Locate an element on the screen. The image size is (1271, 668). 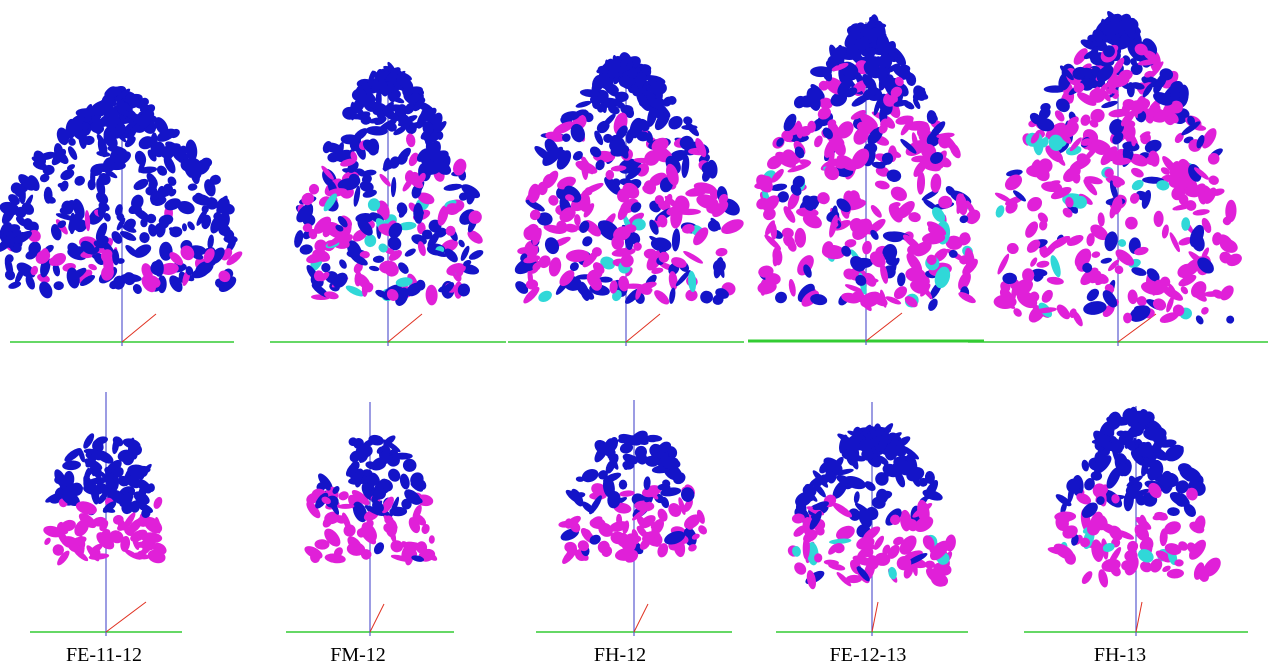
caption-fm-12: FM-12 is located at coordinates (358, 655).